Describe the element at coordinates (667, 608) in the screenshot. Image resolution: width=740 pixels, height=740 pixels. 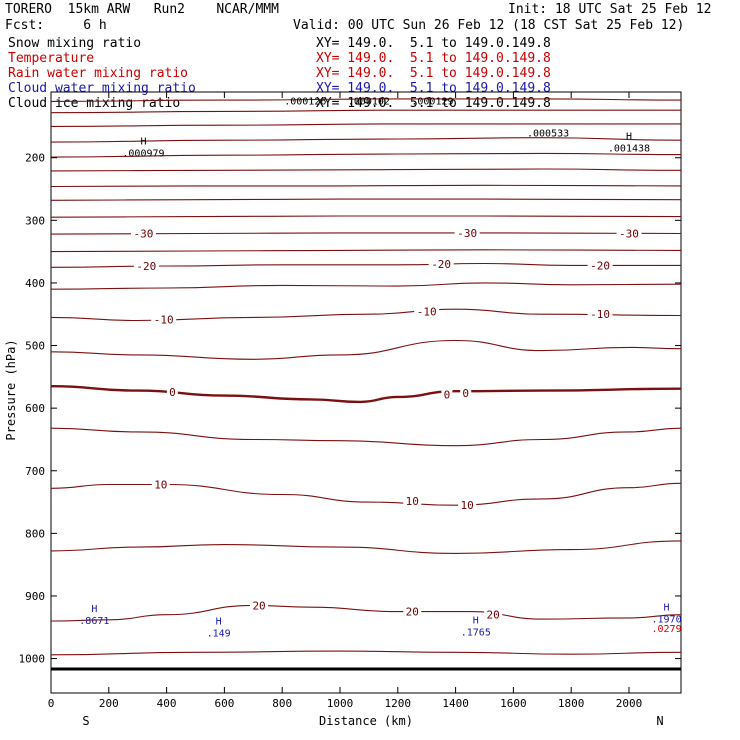
I see `extremum-kind-9: H` at that location.